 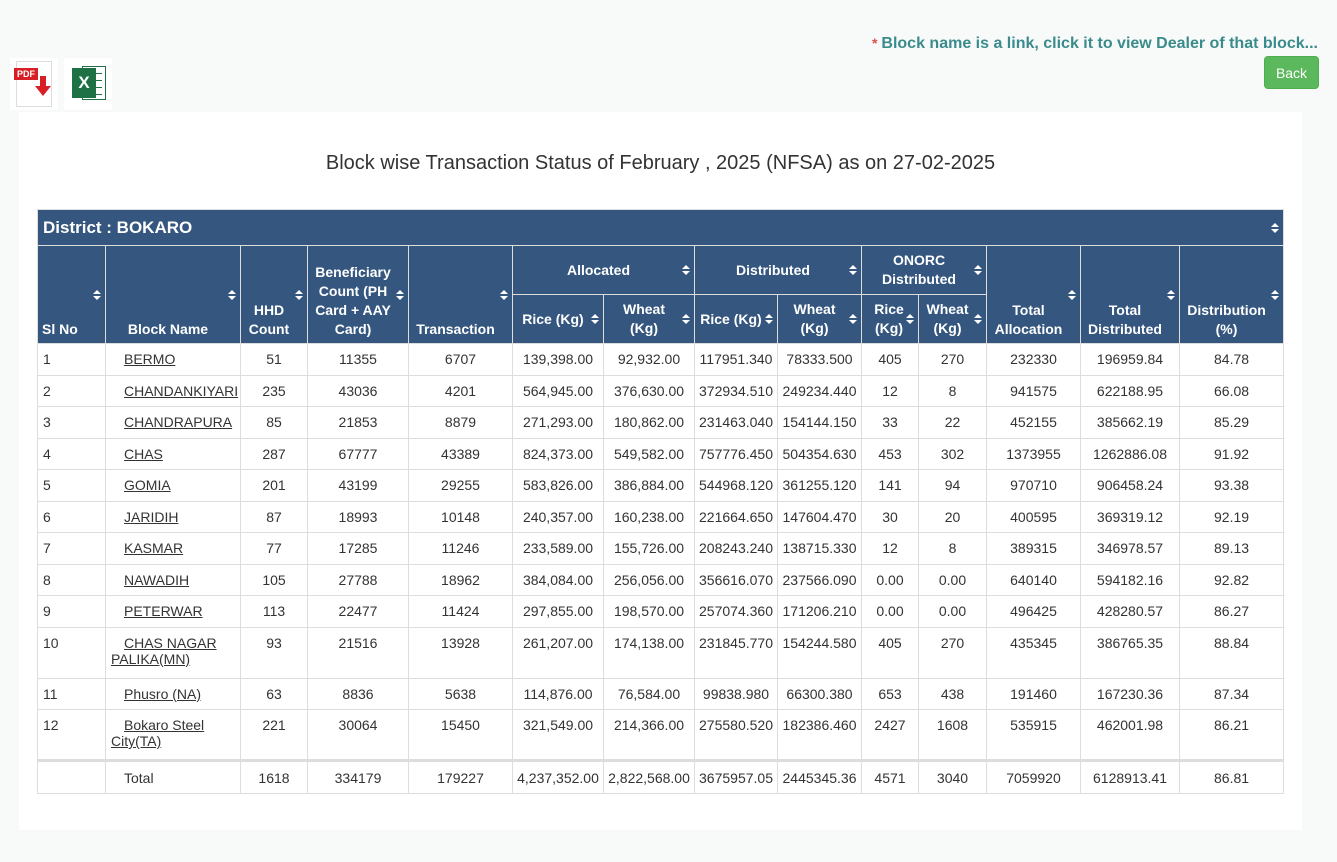 What do you see at coordinates (736, 548) in the screenshot?
I see `cell-dist-rice: 208243.240` at bounding box center [736, 548].